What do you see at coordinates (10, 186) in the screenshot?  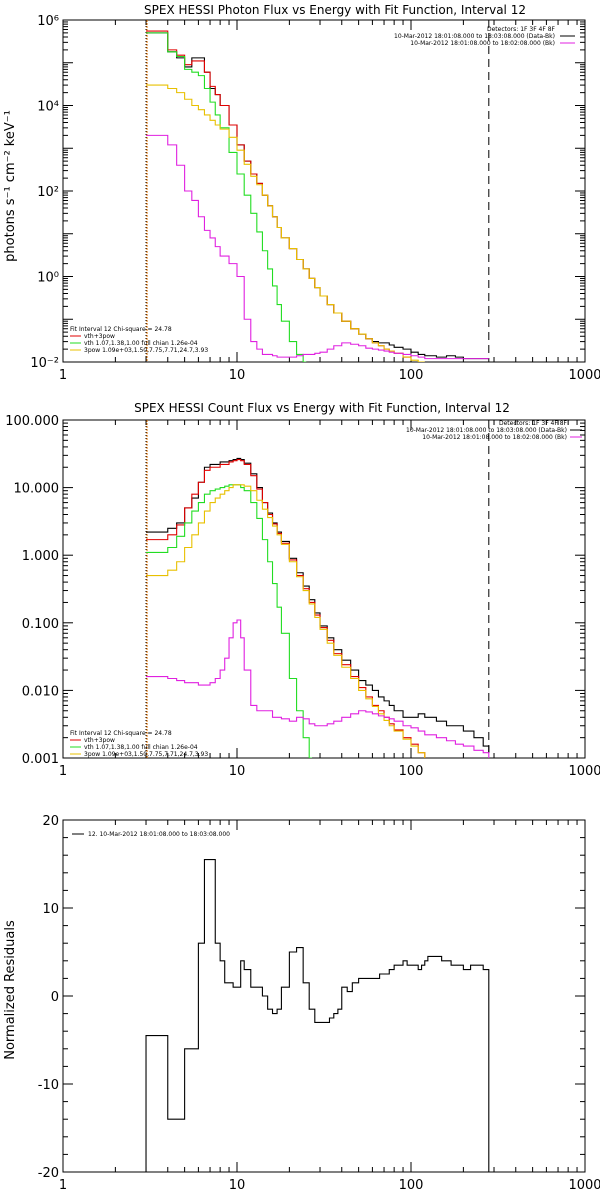 I see `y-axis-label: photons s⁻¹ cm⁻² keV⁻¹` at bounding box center [10, 186].